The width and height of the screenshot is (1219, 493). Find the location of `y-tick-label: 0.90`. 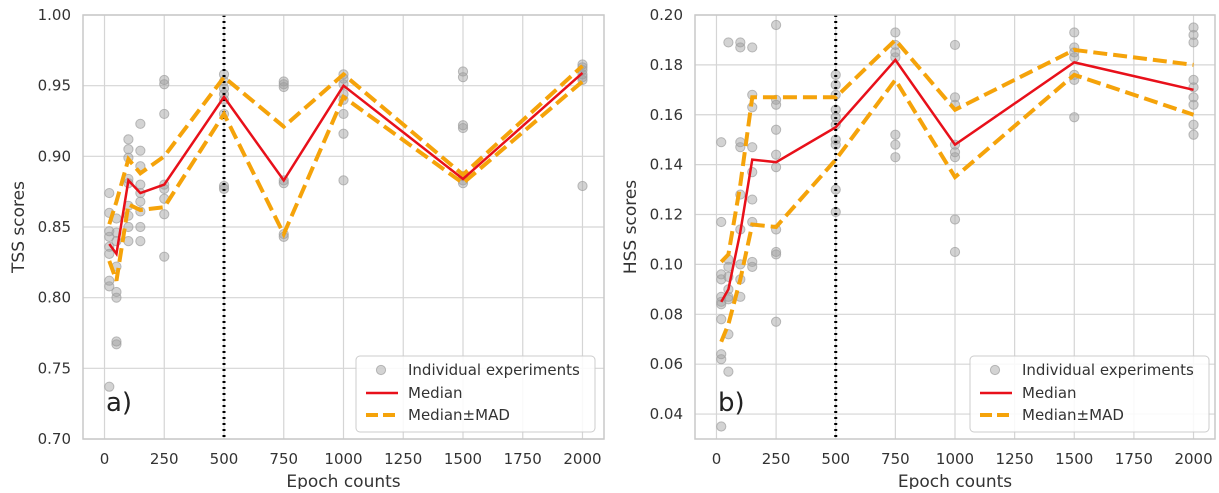

y-tick-label: 0.90 is located at coordinates (54, 156).